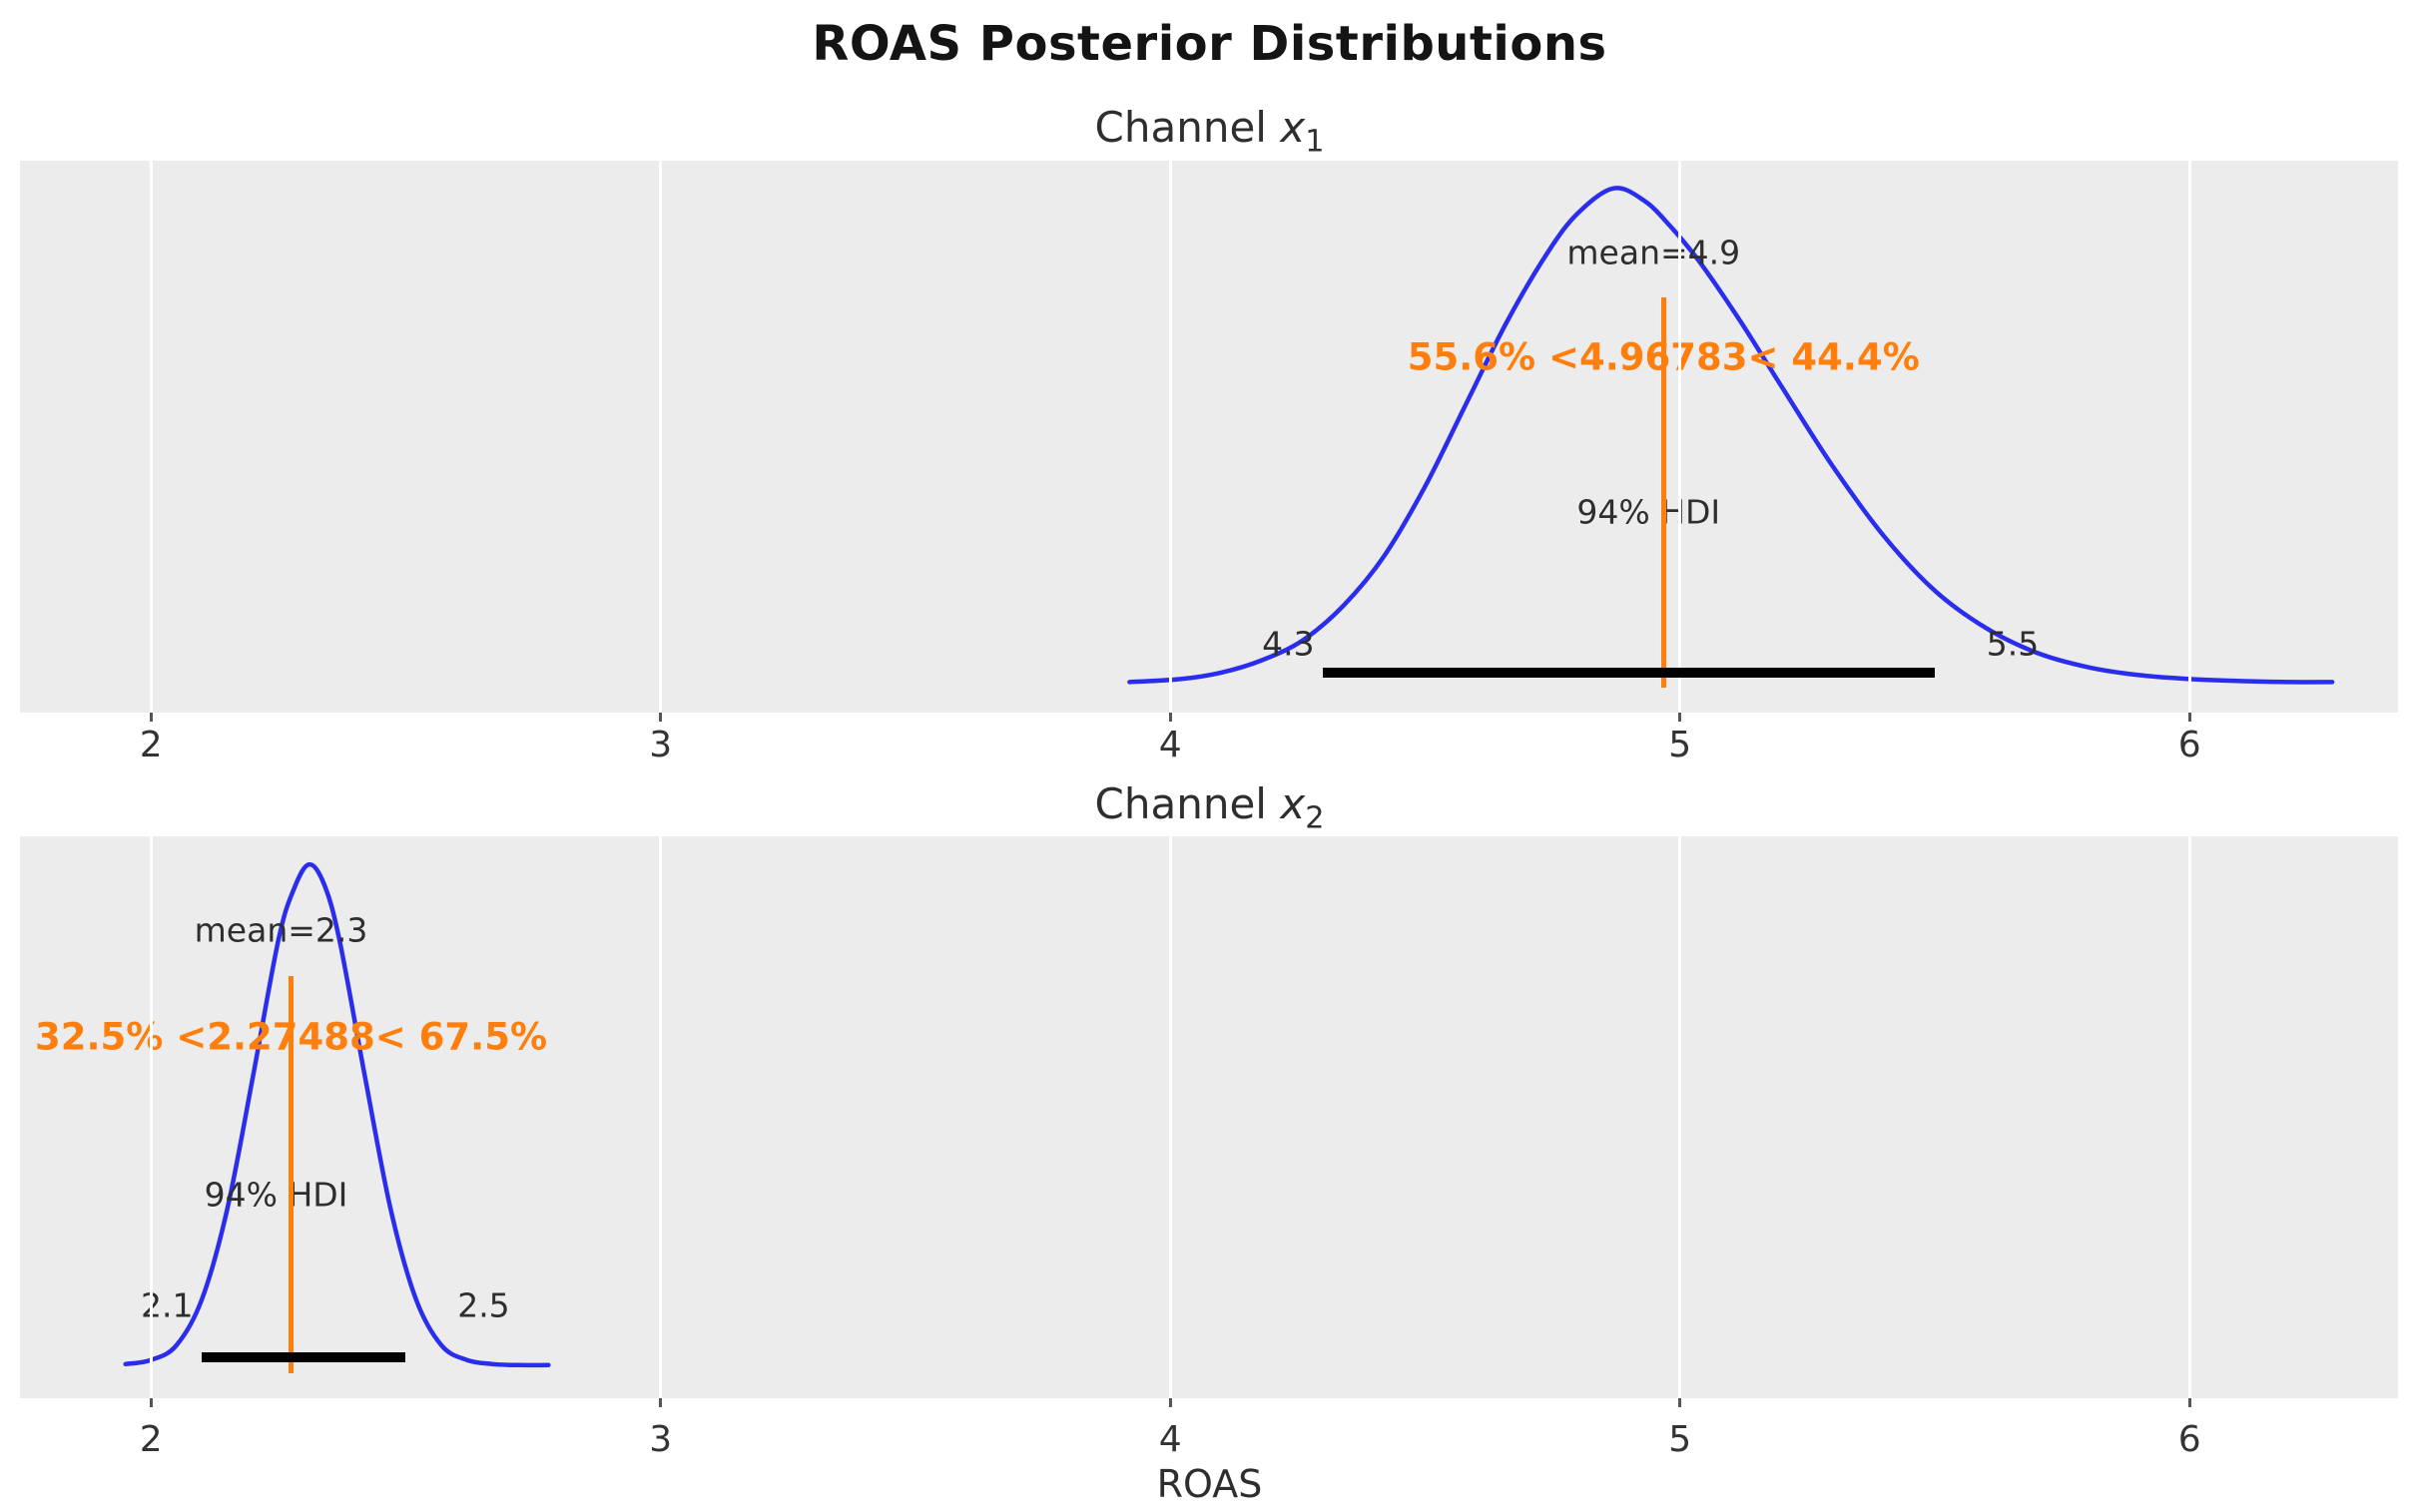 Image resolution: width=2419 pixels, height=1512 pixels. What do you see at coordinates (1289, 644) in the screenshot?
I see `hdi-low-label: 4.3` at bounding box center [1289, 644].